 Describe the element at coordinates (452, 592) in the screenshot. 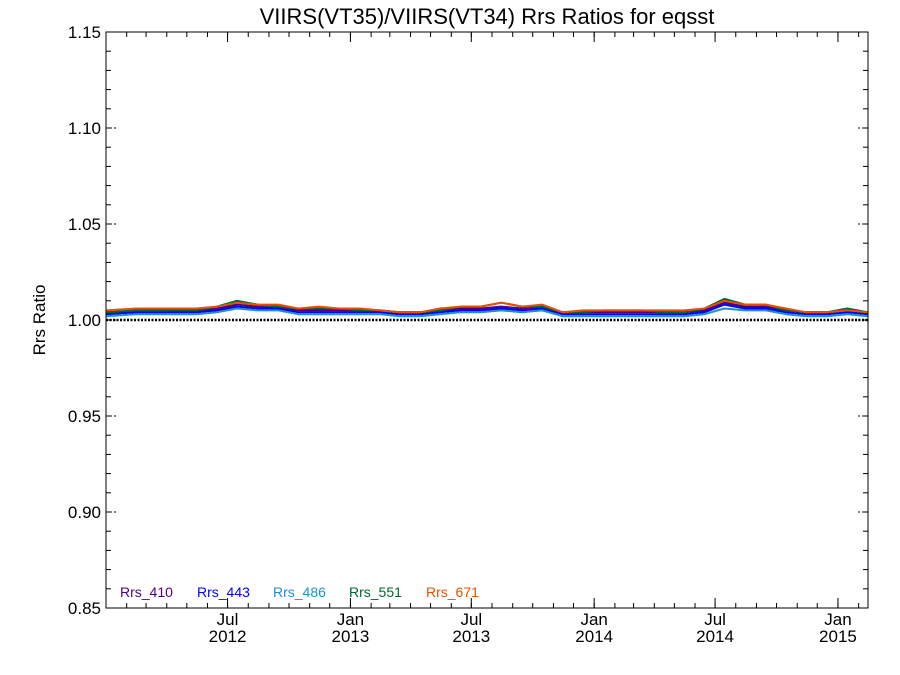

I see `legend-item-rrs-671: Rrs_671` at that location.